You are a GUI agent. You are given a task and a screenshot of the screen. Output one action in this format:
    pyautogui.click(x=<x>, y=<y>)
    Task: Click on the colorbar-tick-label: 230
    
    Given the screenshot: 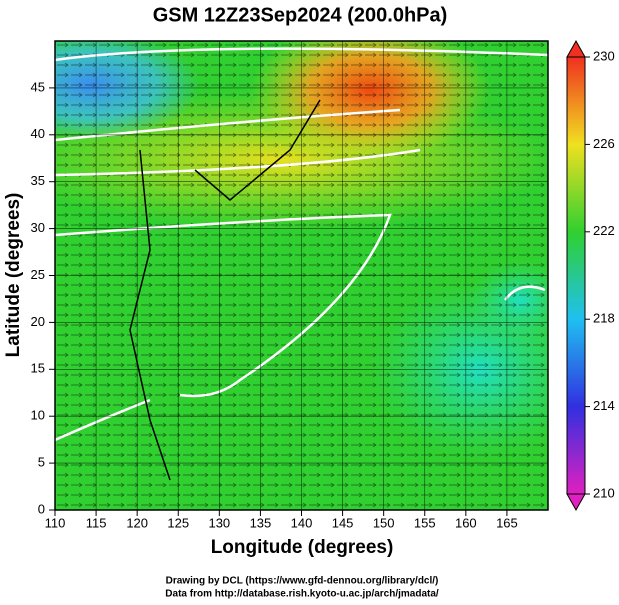 What is the action you would take?
    pyautogui.click(x=604, y=55)
    